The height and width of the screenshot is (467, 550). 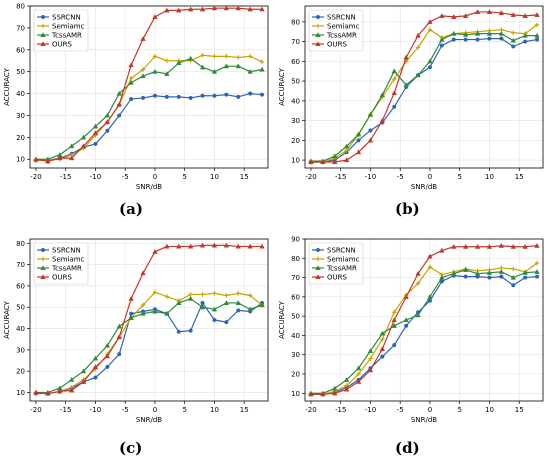 What do you see at coordinates (295, 240) in the screenshot?
I see `y-tick-label: 90` at bounding box center [295, 240].